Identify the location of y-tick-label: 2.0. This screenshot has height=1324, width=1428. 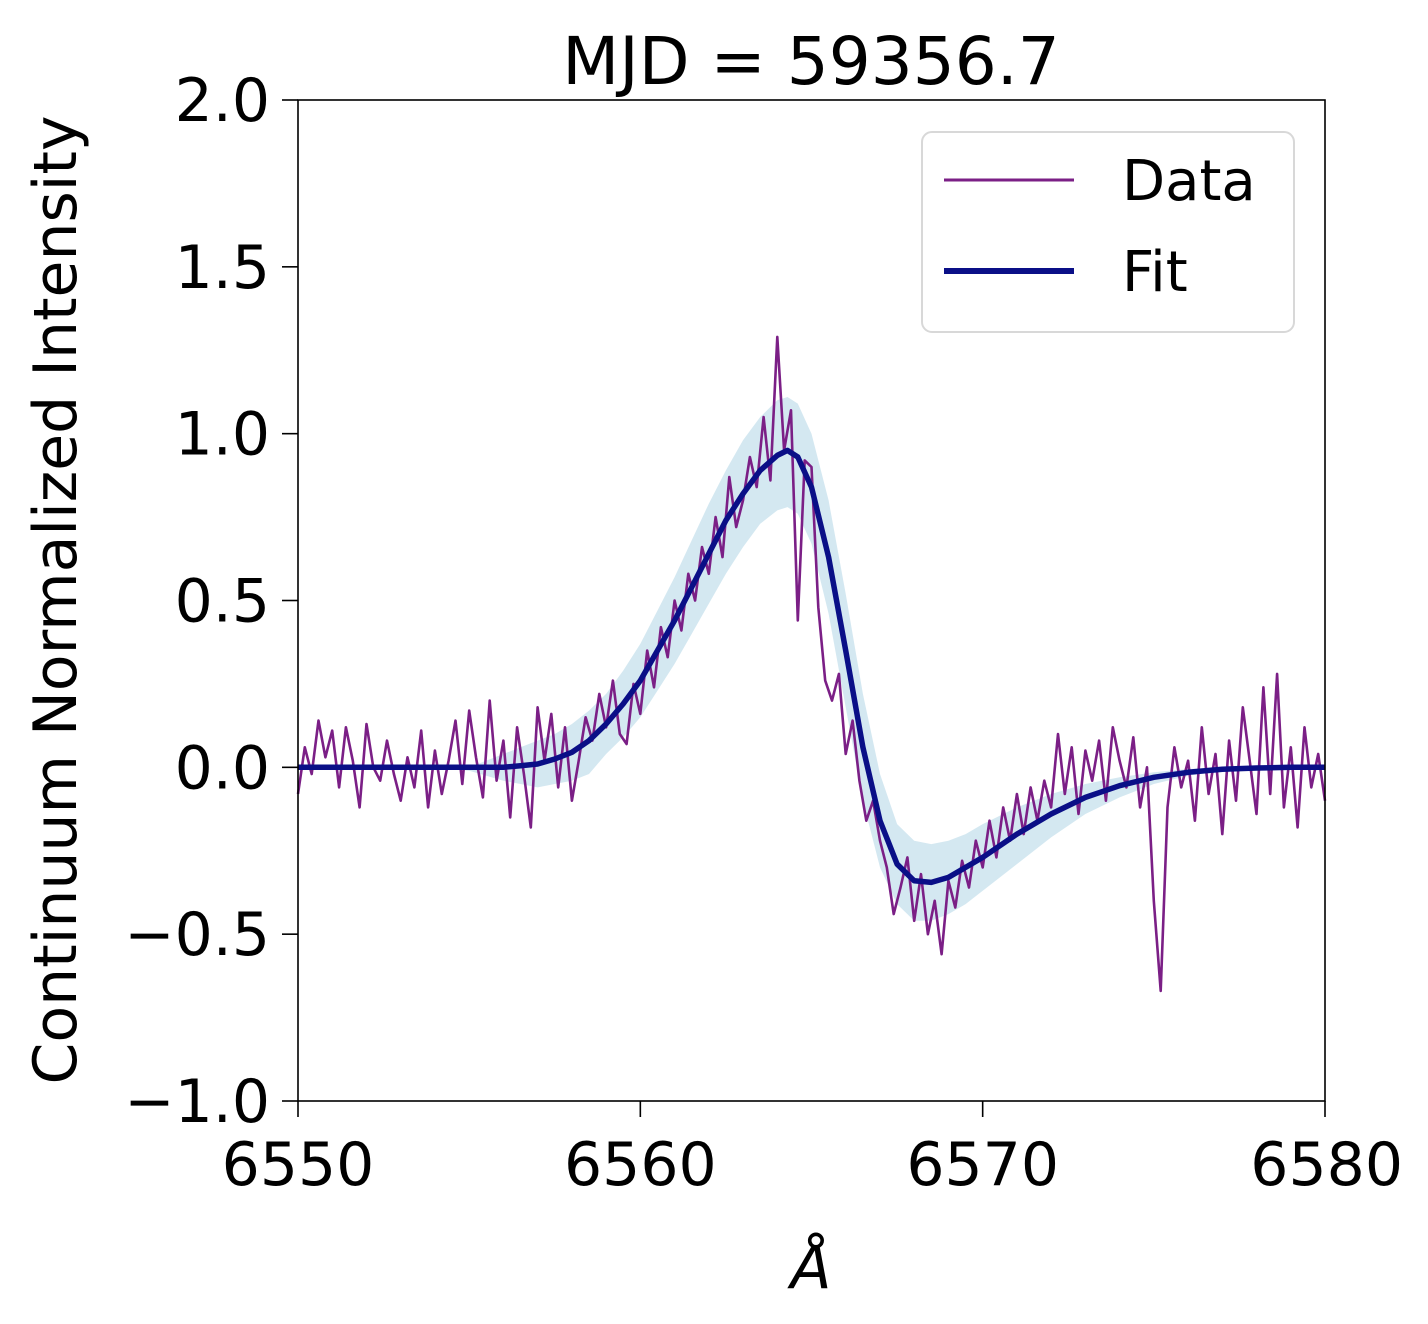
(222, 101).